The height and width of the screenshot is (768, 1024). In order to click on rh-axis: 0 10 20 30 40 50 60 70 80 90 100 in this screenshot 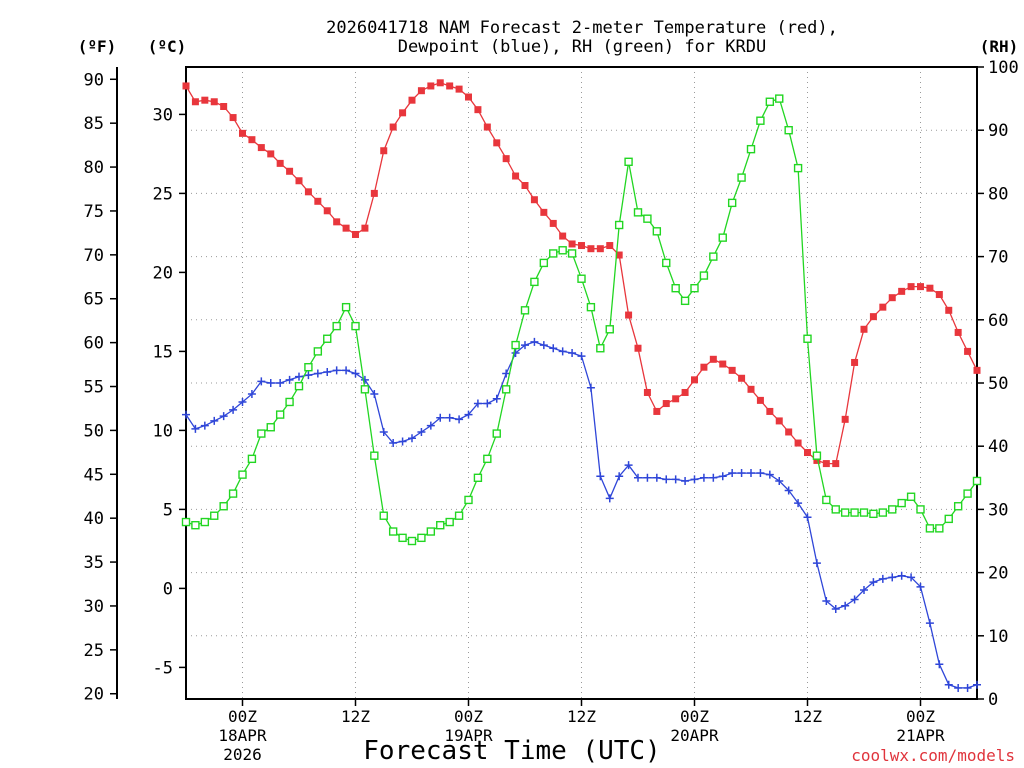, I will do `click(998, 384)`.